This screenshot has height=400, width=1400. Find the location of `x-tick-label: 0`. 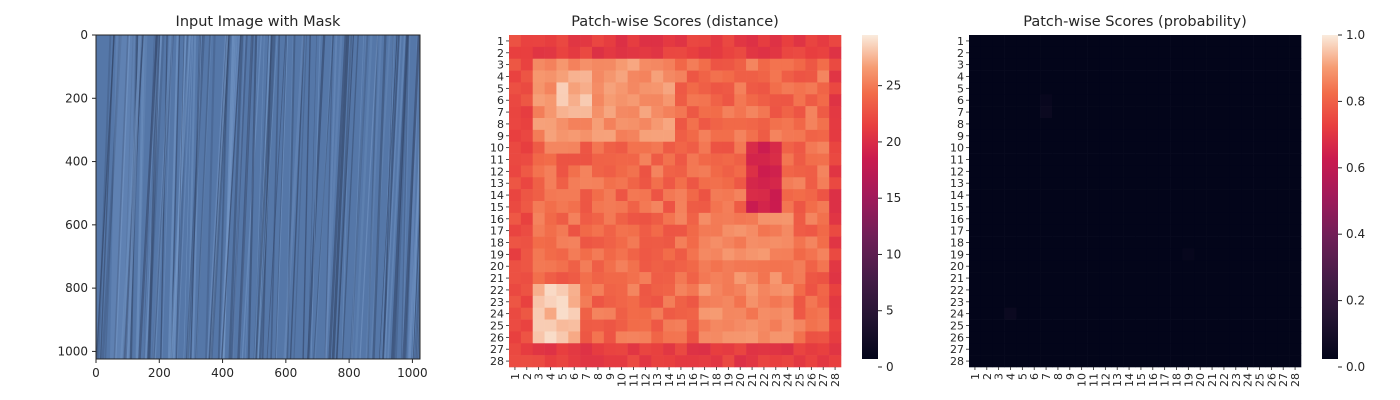

x-tick-label: 0 is located at coordinates (96, 373).